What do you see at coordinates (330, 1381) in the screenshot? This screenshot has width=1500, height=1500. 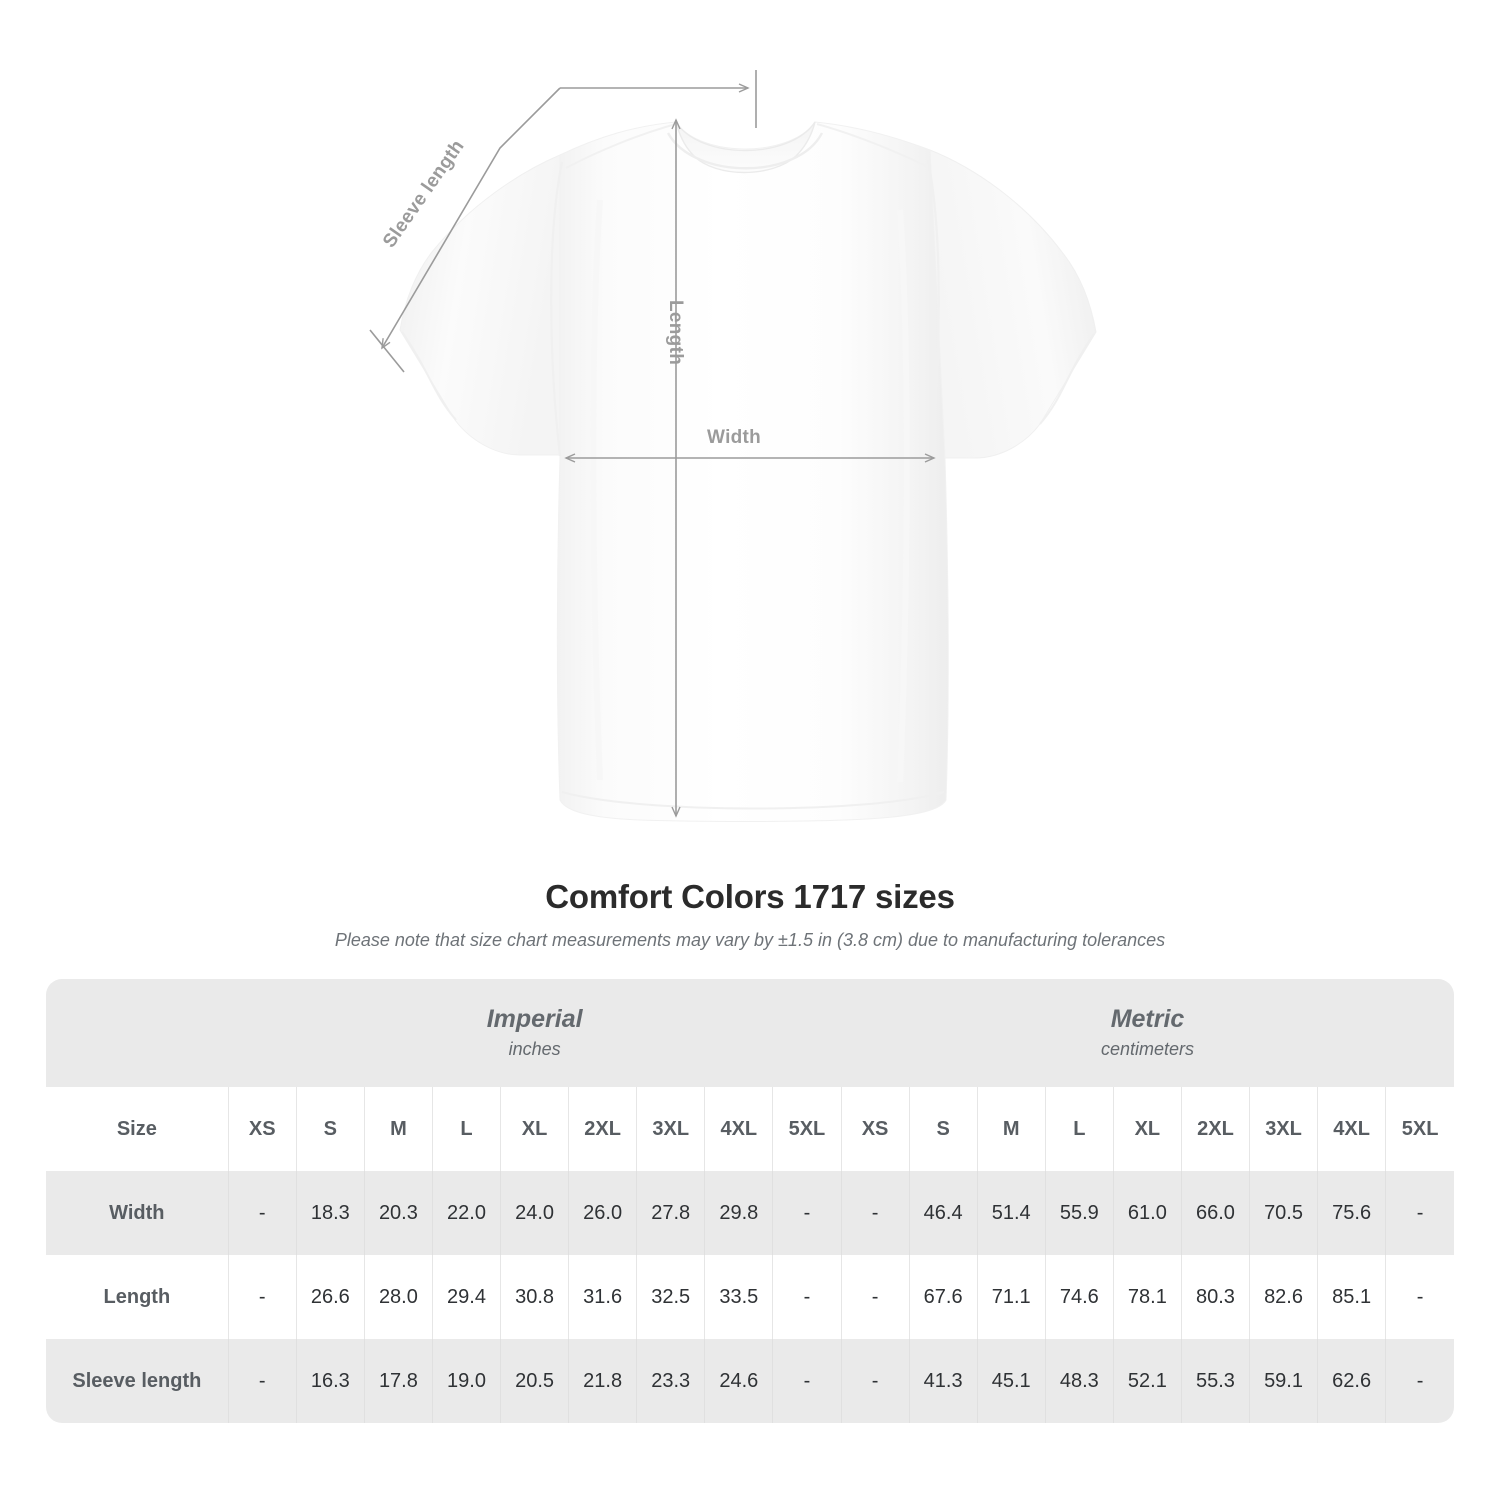 I see `cell-sleeve-imperial-s: 16.3` at bounding box center [330, 1381].